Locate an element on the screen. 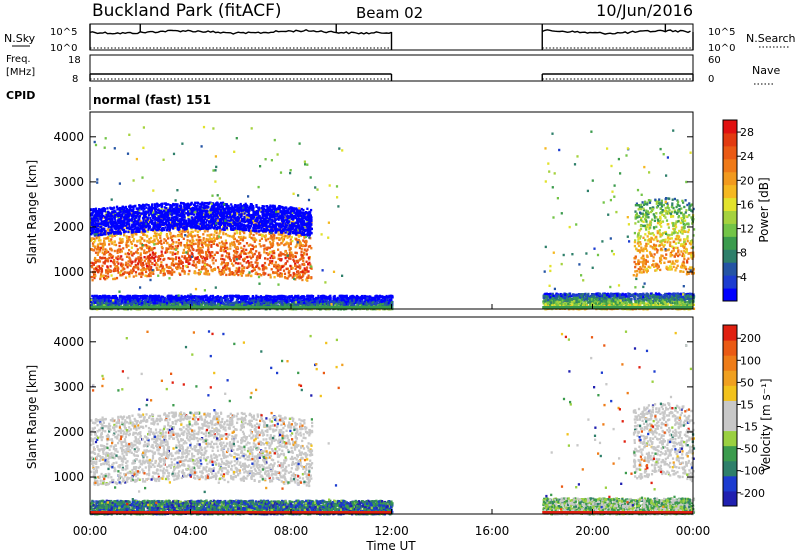 The height and width of the screenshot is (554, 800). nsearch-label: N.Search is located at coordinates (771, 38).